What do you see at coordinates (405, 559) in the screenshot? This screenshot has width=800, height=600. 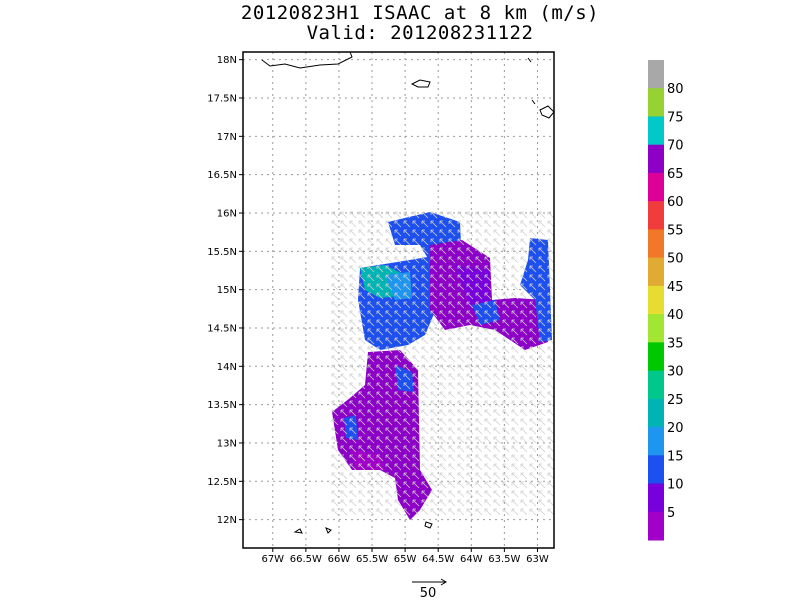 I see `lon-label: 65W` at bounding box center [405, 559].